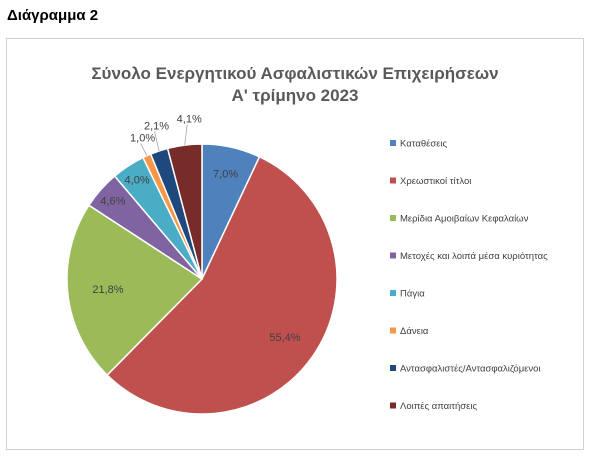 The width and height of the screenshot is (590, 457). What do you see at coordinates (439, 406) in the screenshot?
I see `legend-label-8: Λοιπές απαιτήσεις` at bounding box center [439, 406].